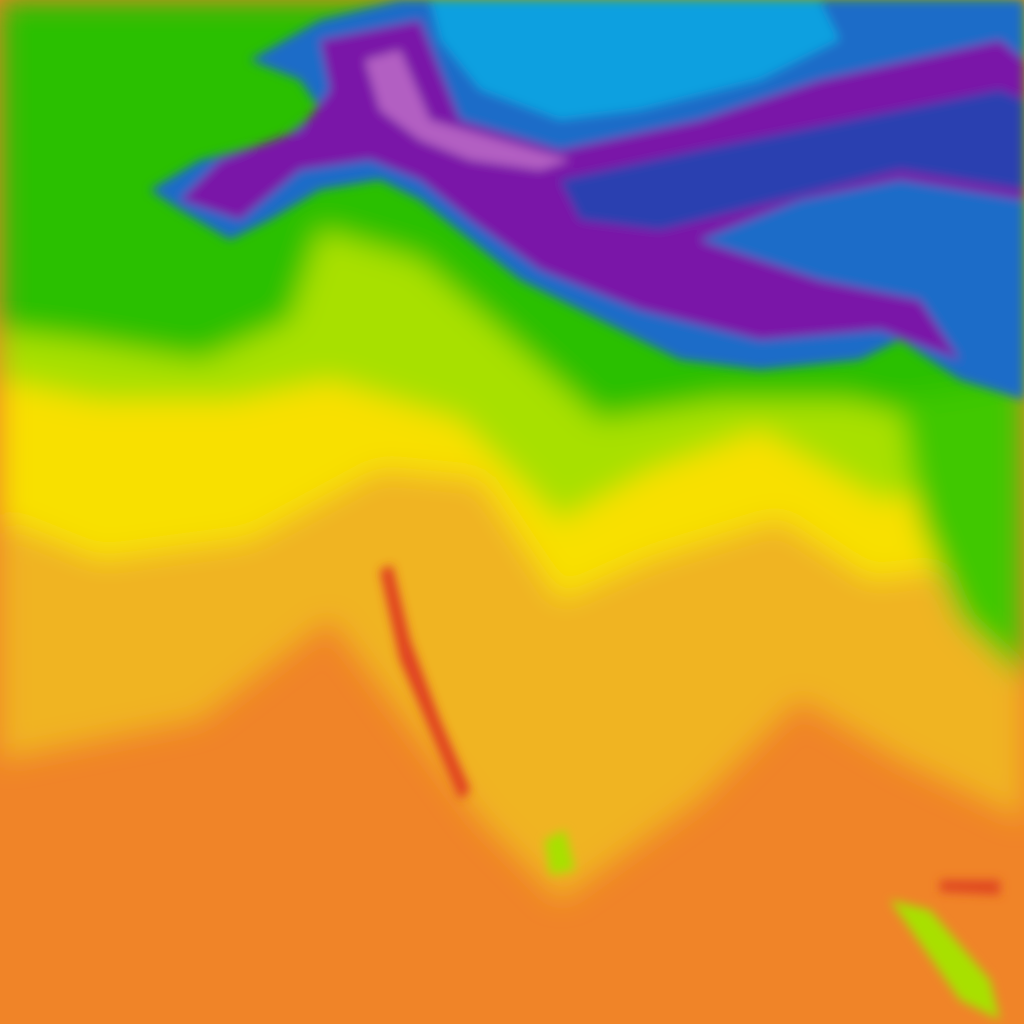  What do you see at coordinates (635, 60) in the screenshot?
I see `tibet-lake-region` at bounding box center [635, 60].